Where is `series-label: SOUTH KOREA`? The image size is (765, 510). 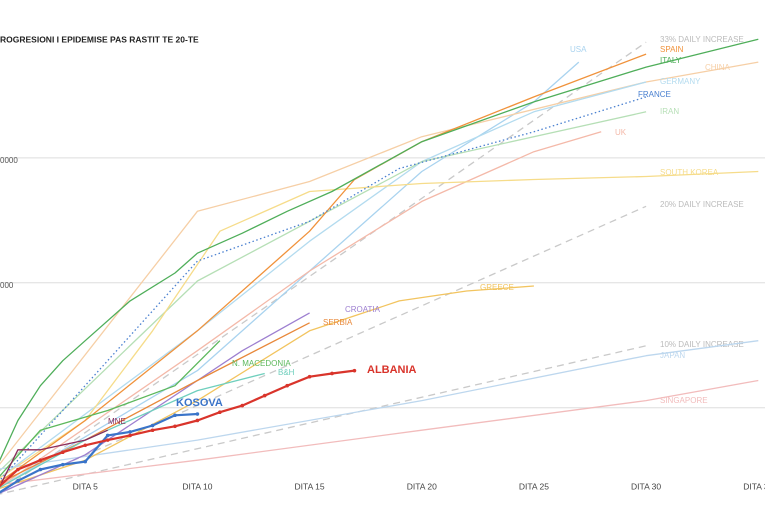
series-label: SOUTH KOREA is located at coordinates (689, 172).